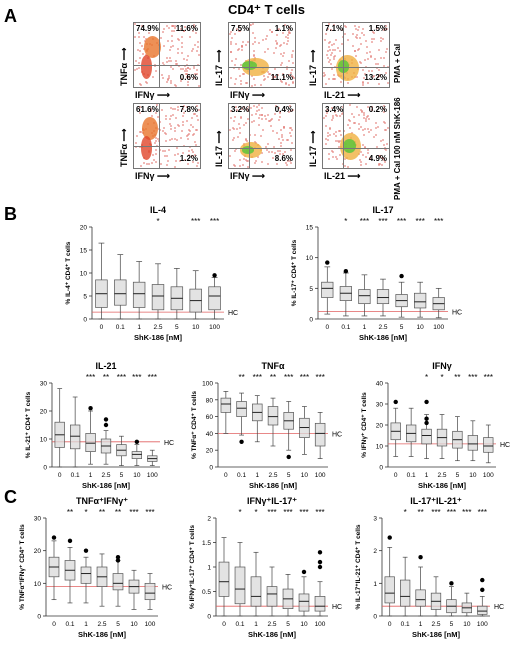  What do you see at coordinates (320, 624) in the screenshot?
I see `x-tick-label: 100` at bounding box center [320, 624].